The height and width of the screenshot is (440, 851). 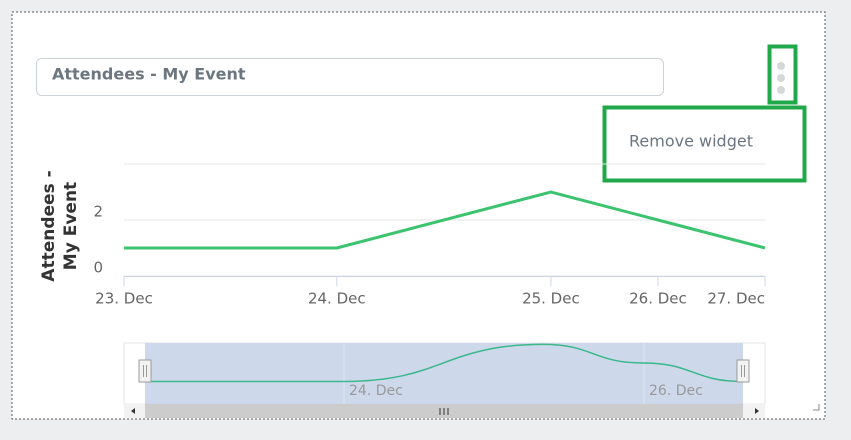 I want to click on menu-highlight, so click(x=782, y=74).